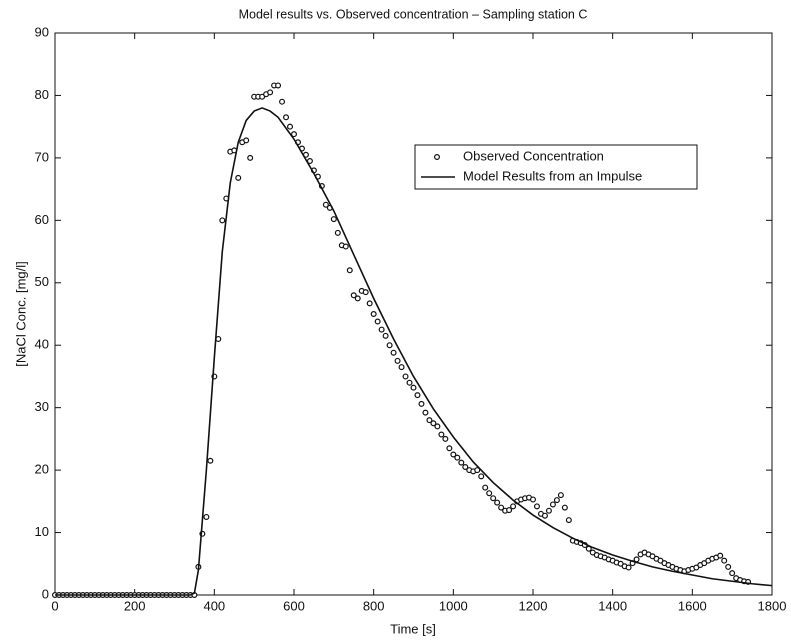 The image size is (791, 644). What do you see at coordinates (214, 605) in the screenshot?
I see `x-tick-label: 400` at bounding box center [214, 605].